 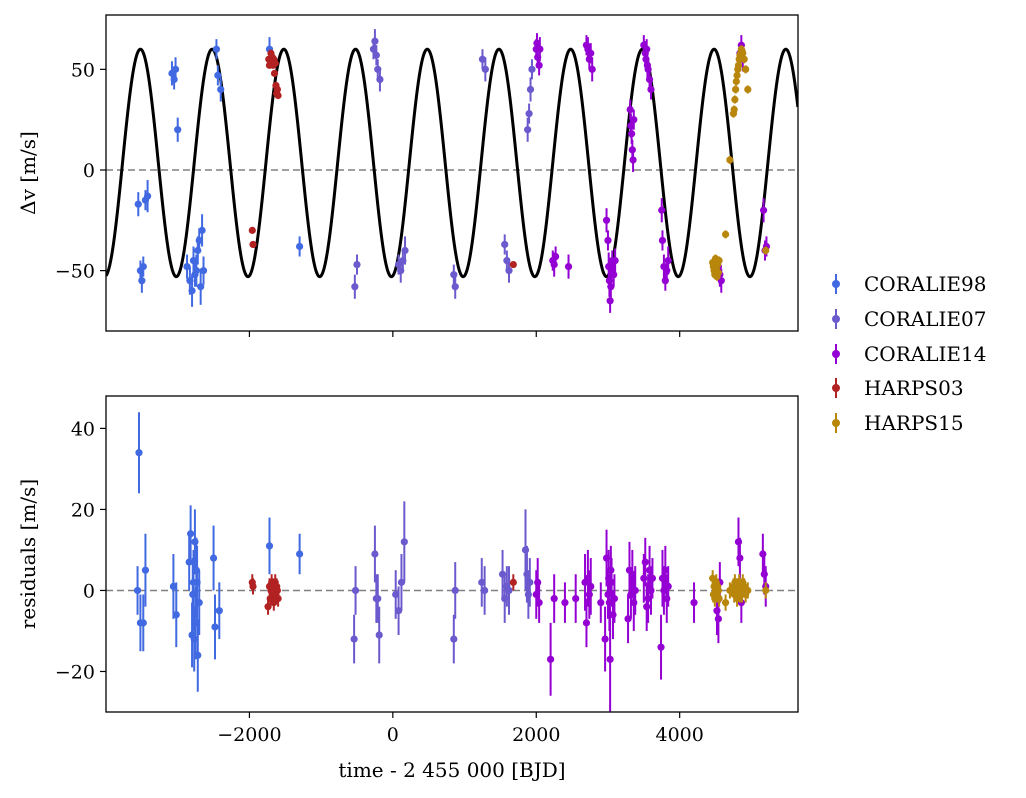 What do you see at coordinates (925, 319) in the screenshot?
I see `legend-label: CORALIE07` at bounding box center [925, 319].